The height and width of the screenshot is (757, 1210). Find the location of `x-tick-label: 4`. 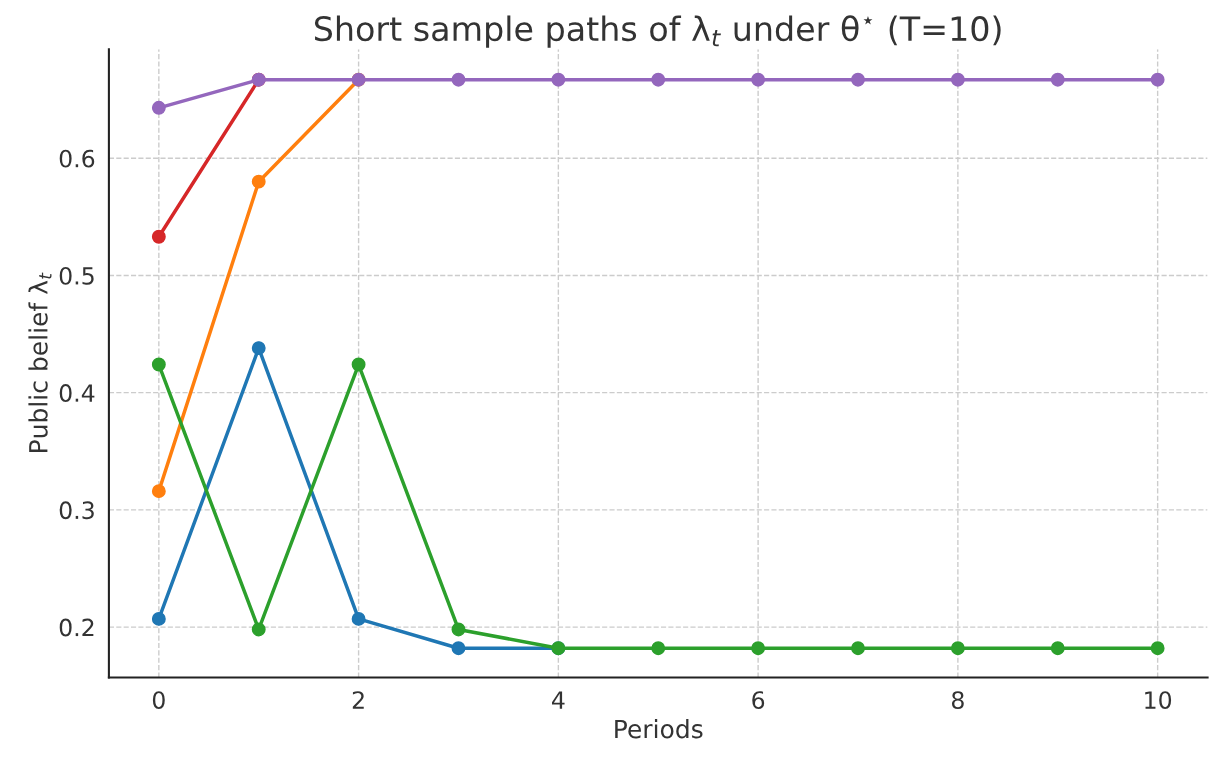

x-tick-label: 4 is located at coordinates (558, 700).